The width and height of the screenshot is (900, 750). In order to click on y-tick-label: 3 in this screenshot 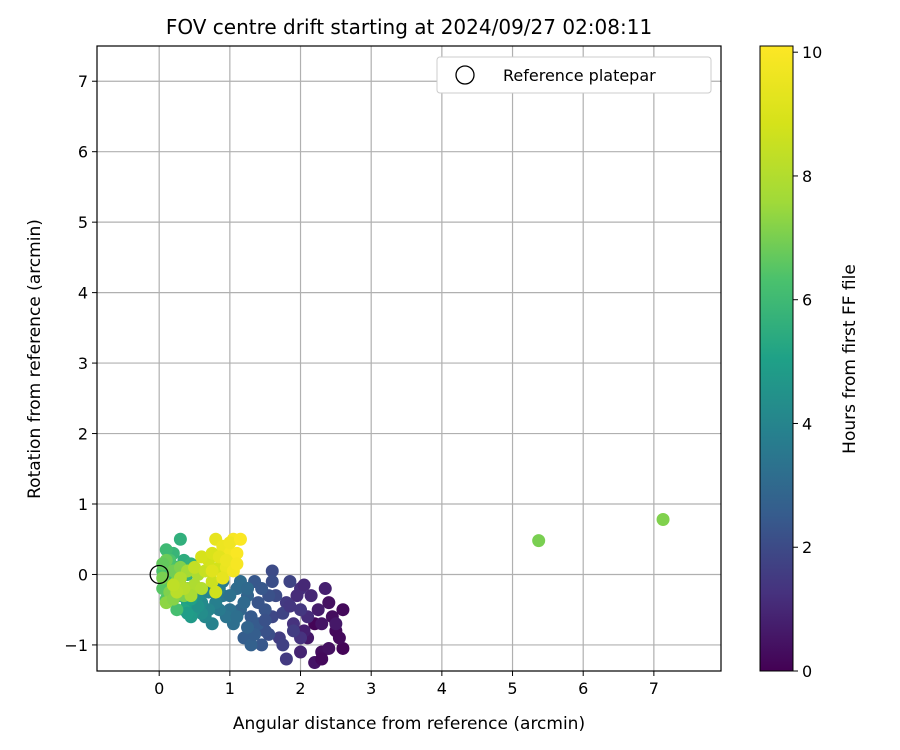, I will do `click(83, 363)`.